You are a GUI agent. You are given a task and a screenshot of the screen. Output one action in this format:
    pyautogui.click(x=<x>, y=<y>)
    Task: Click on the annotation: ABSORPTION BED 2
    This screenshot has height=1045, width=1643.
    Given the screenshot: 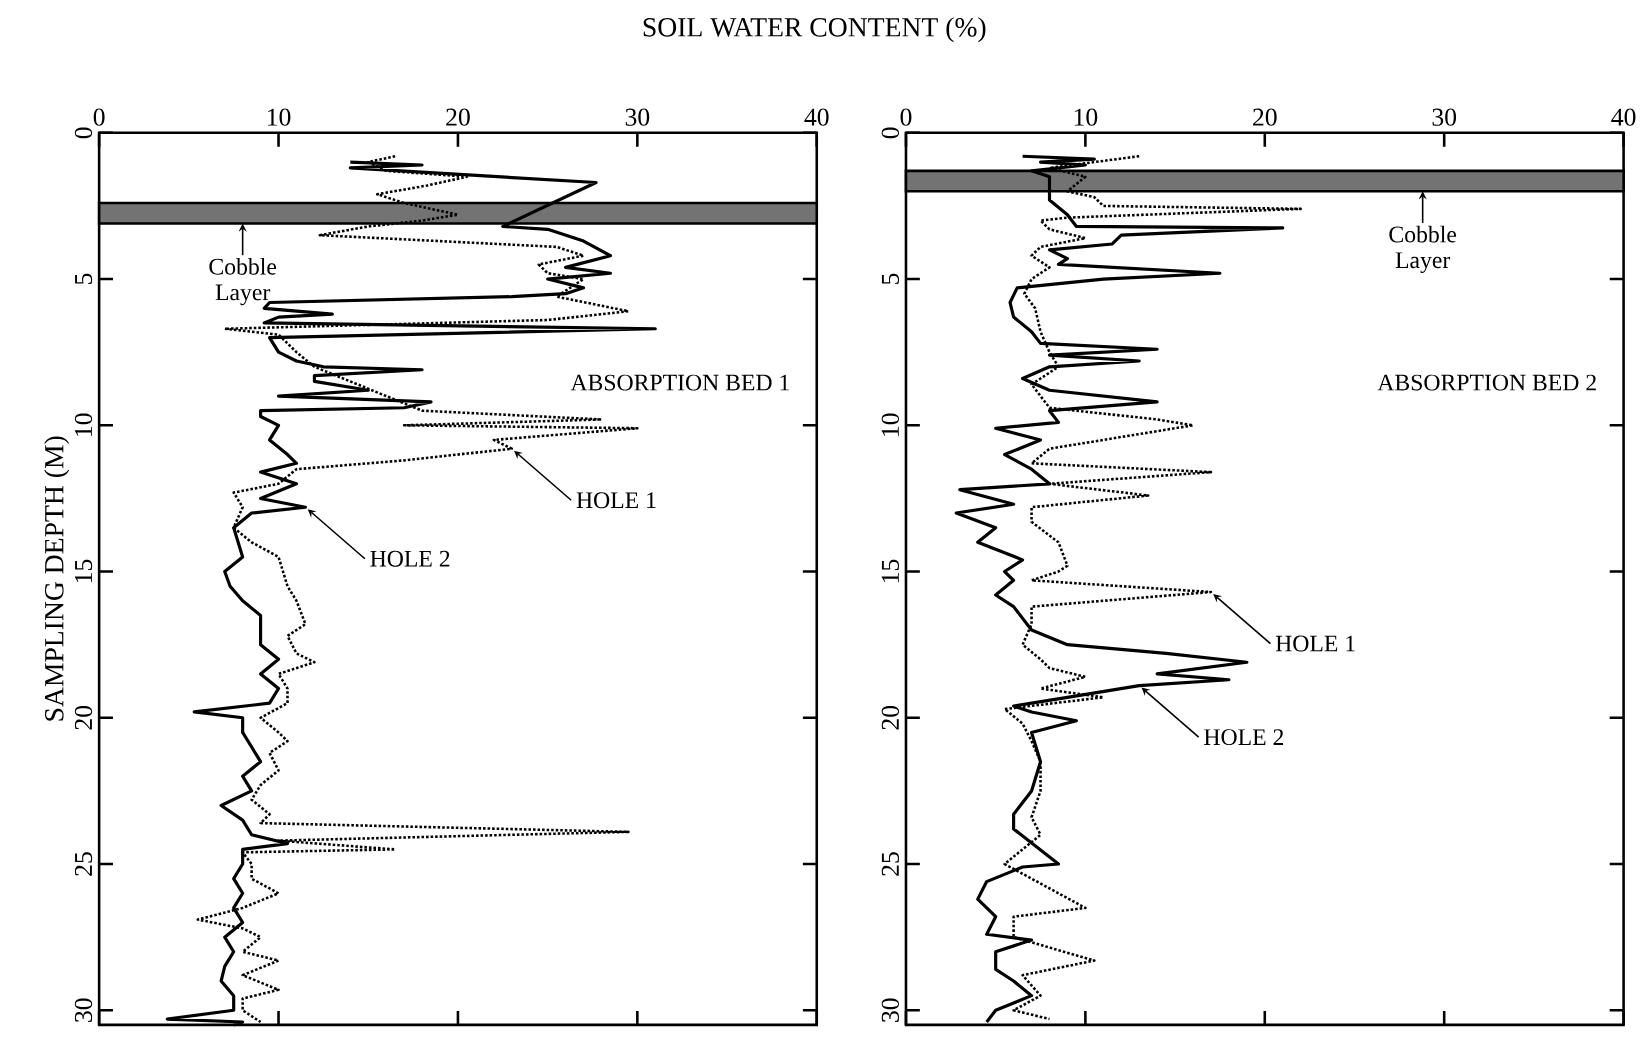 What is the action you would take?
    pyautogui.click(x=1486, y=382)
    